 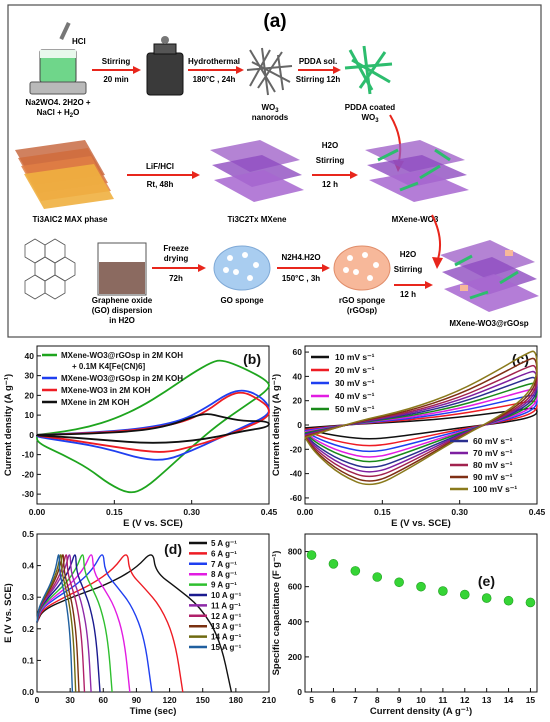 I want to click on x-tick-label-d: 90, so click(x=137, y=700).